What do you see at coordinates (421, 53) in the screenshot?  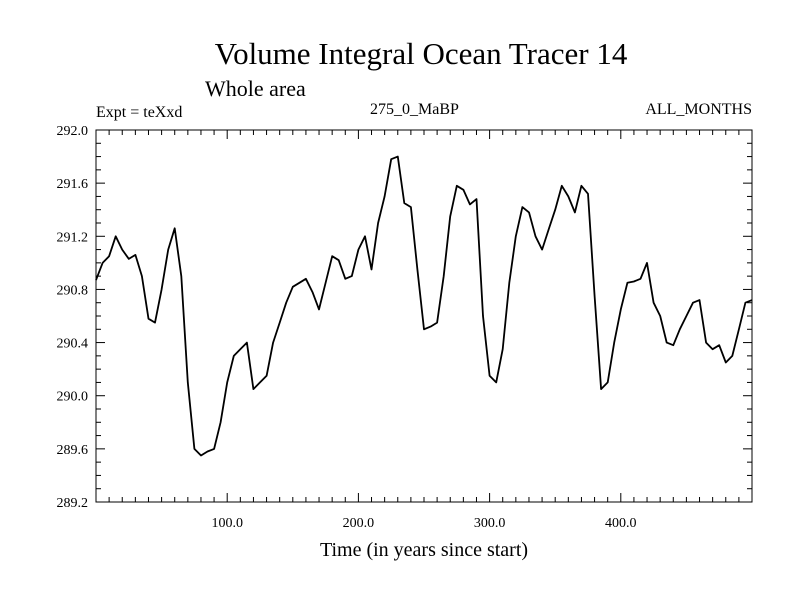 I see `chart-title: Volume Integral Ocean Tracer 14` at bounding box center [421, 53].